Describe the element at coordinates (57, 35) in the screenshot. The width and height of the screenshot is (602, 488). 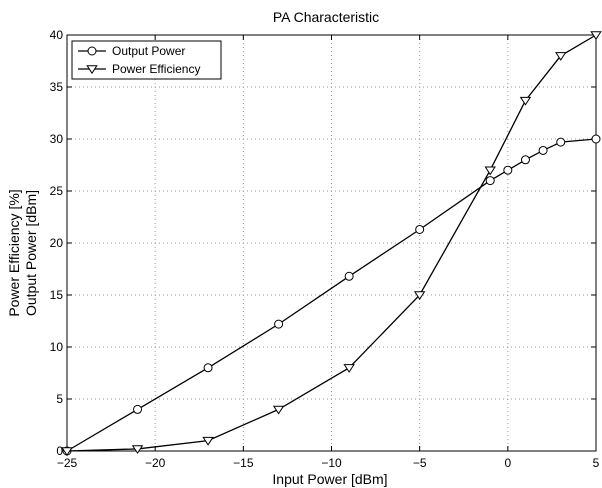
I see `y-tick-label: 40` at that location.